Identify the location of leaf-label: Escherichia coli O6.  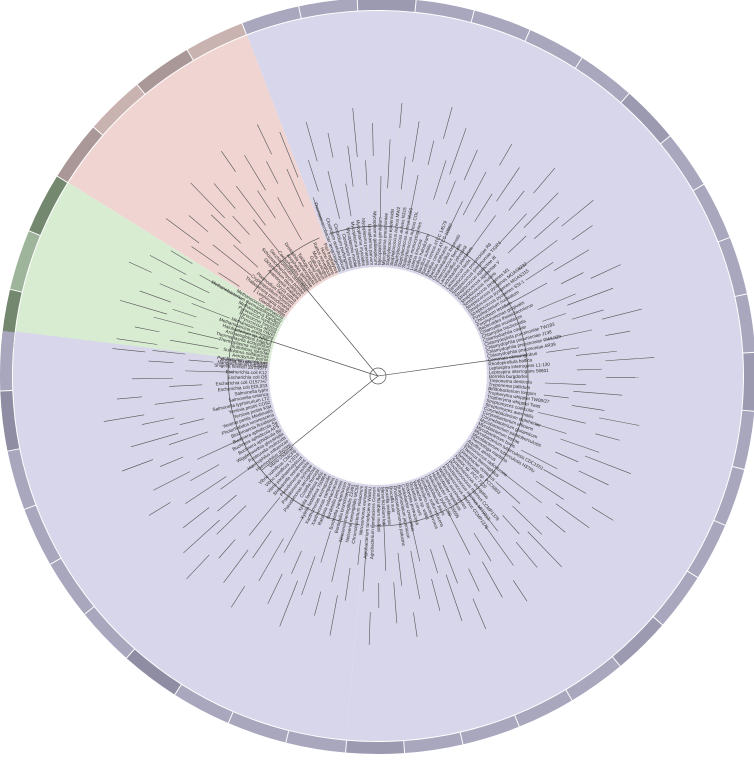
(248, 377).